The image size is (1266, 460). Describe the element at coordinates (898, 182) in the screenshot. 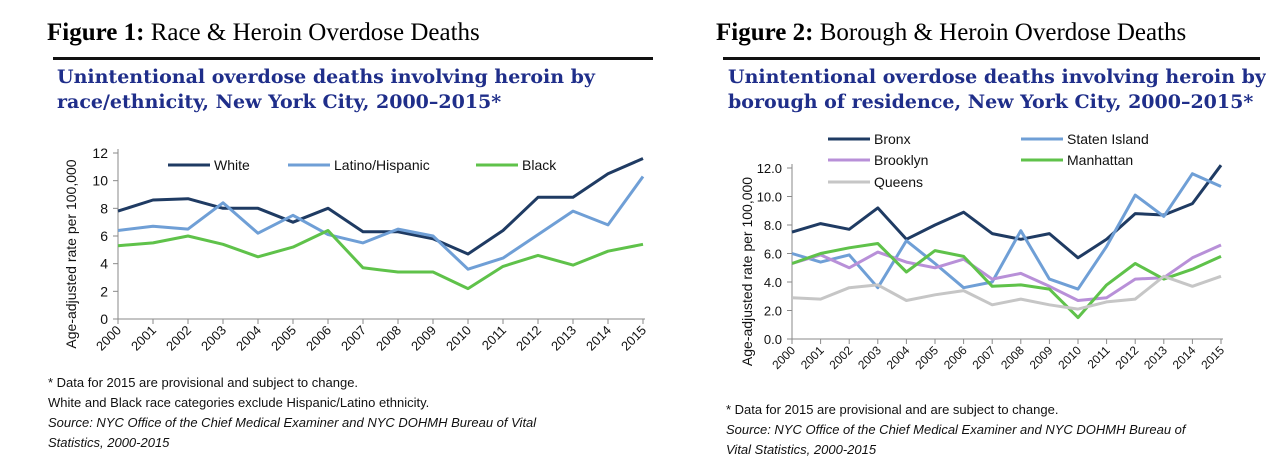

I see `legend-label-queens: Queens` at that location.